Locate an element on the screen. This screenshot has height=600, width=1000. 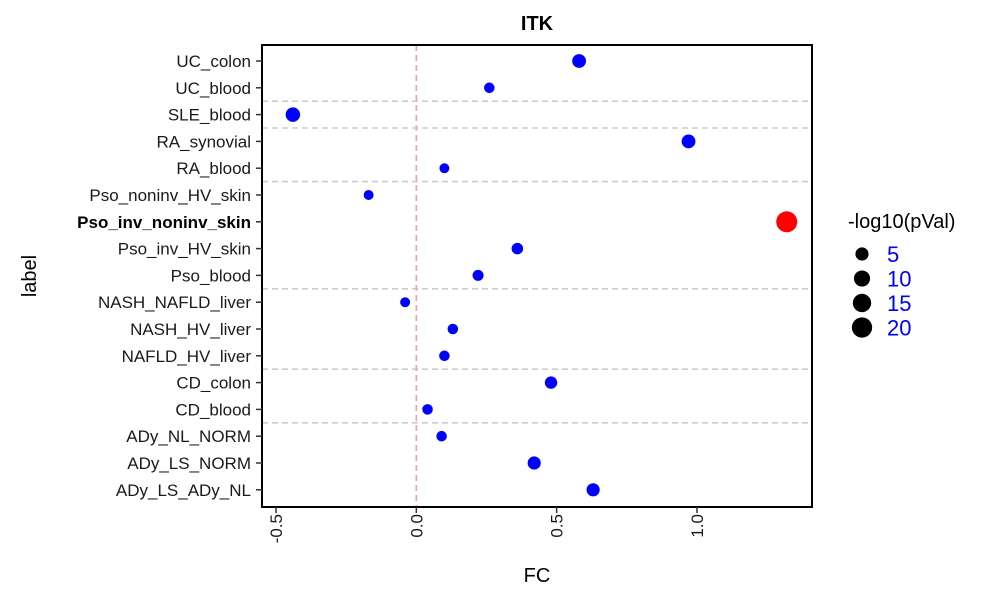
data-point-UC_colon is located at coordinates (579, 61).